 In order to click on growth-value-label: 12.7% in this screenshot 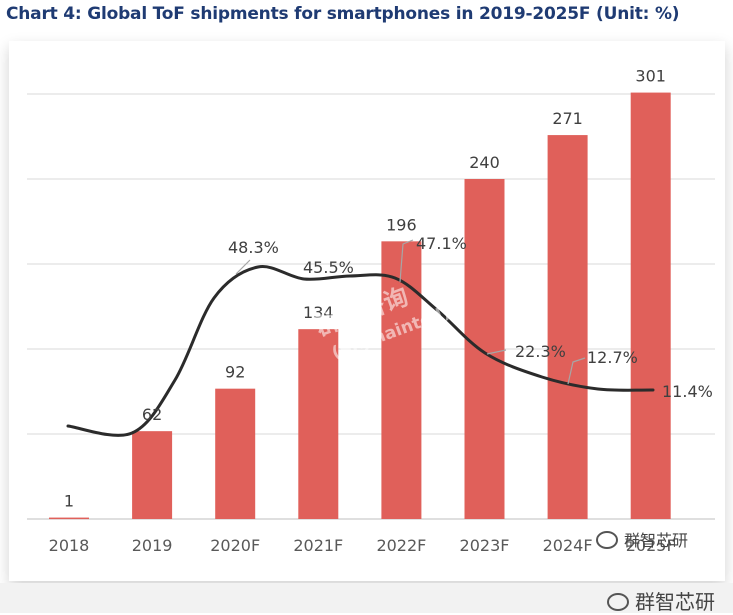, I will do `click(612, 357)`.